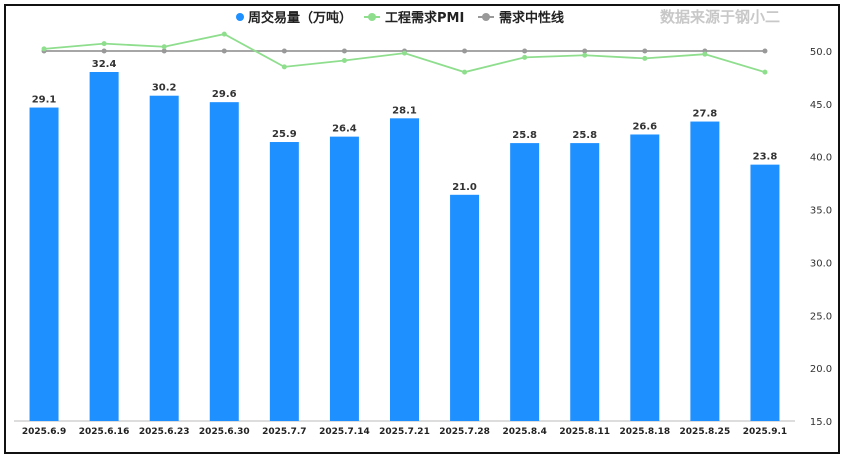 The image size is (846, 460). What do you see at coordinates (344, 432) in the screenshot?
I see `x-tick-label: 2025.7.14` at bounding box center [344, 432].